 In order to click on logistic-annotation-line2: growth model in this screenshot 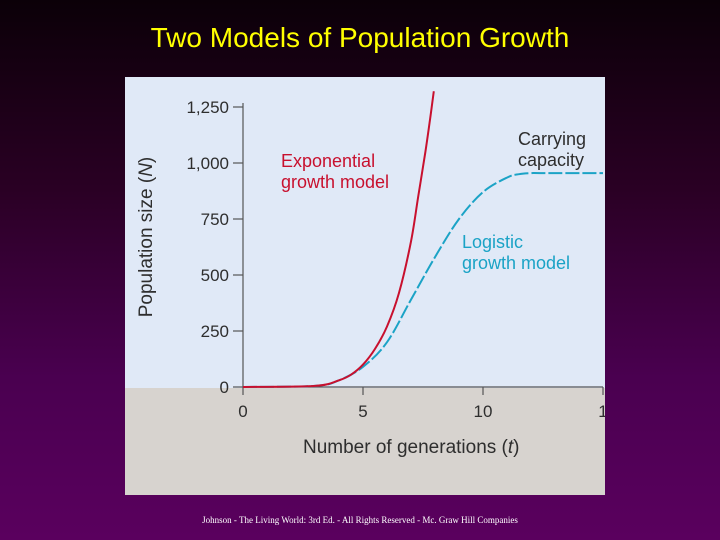, I will do `click(516, 263)`.